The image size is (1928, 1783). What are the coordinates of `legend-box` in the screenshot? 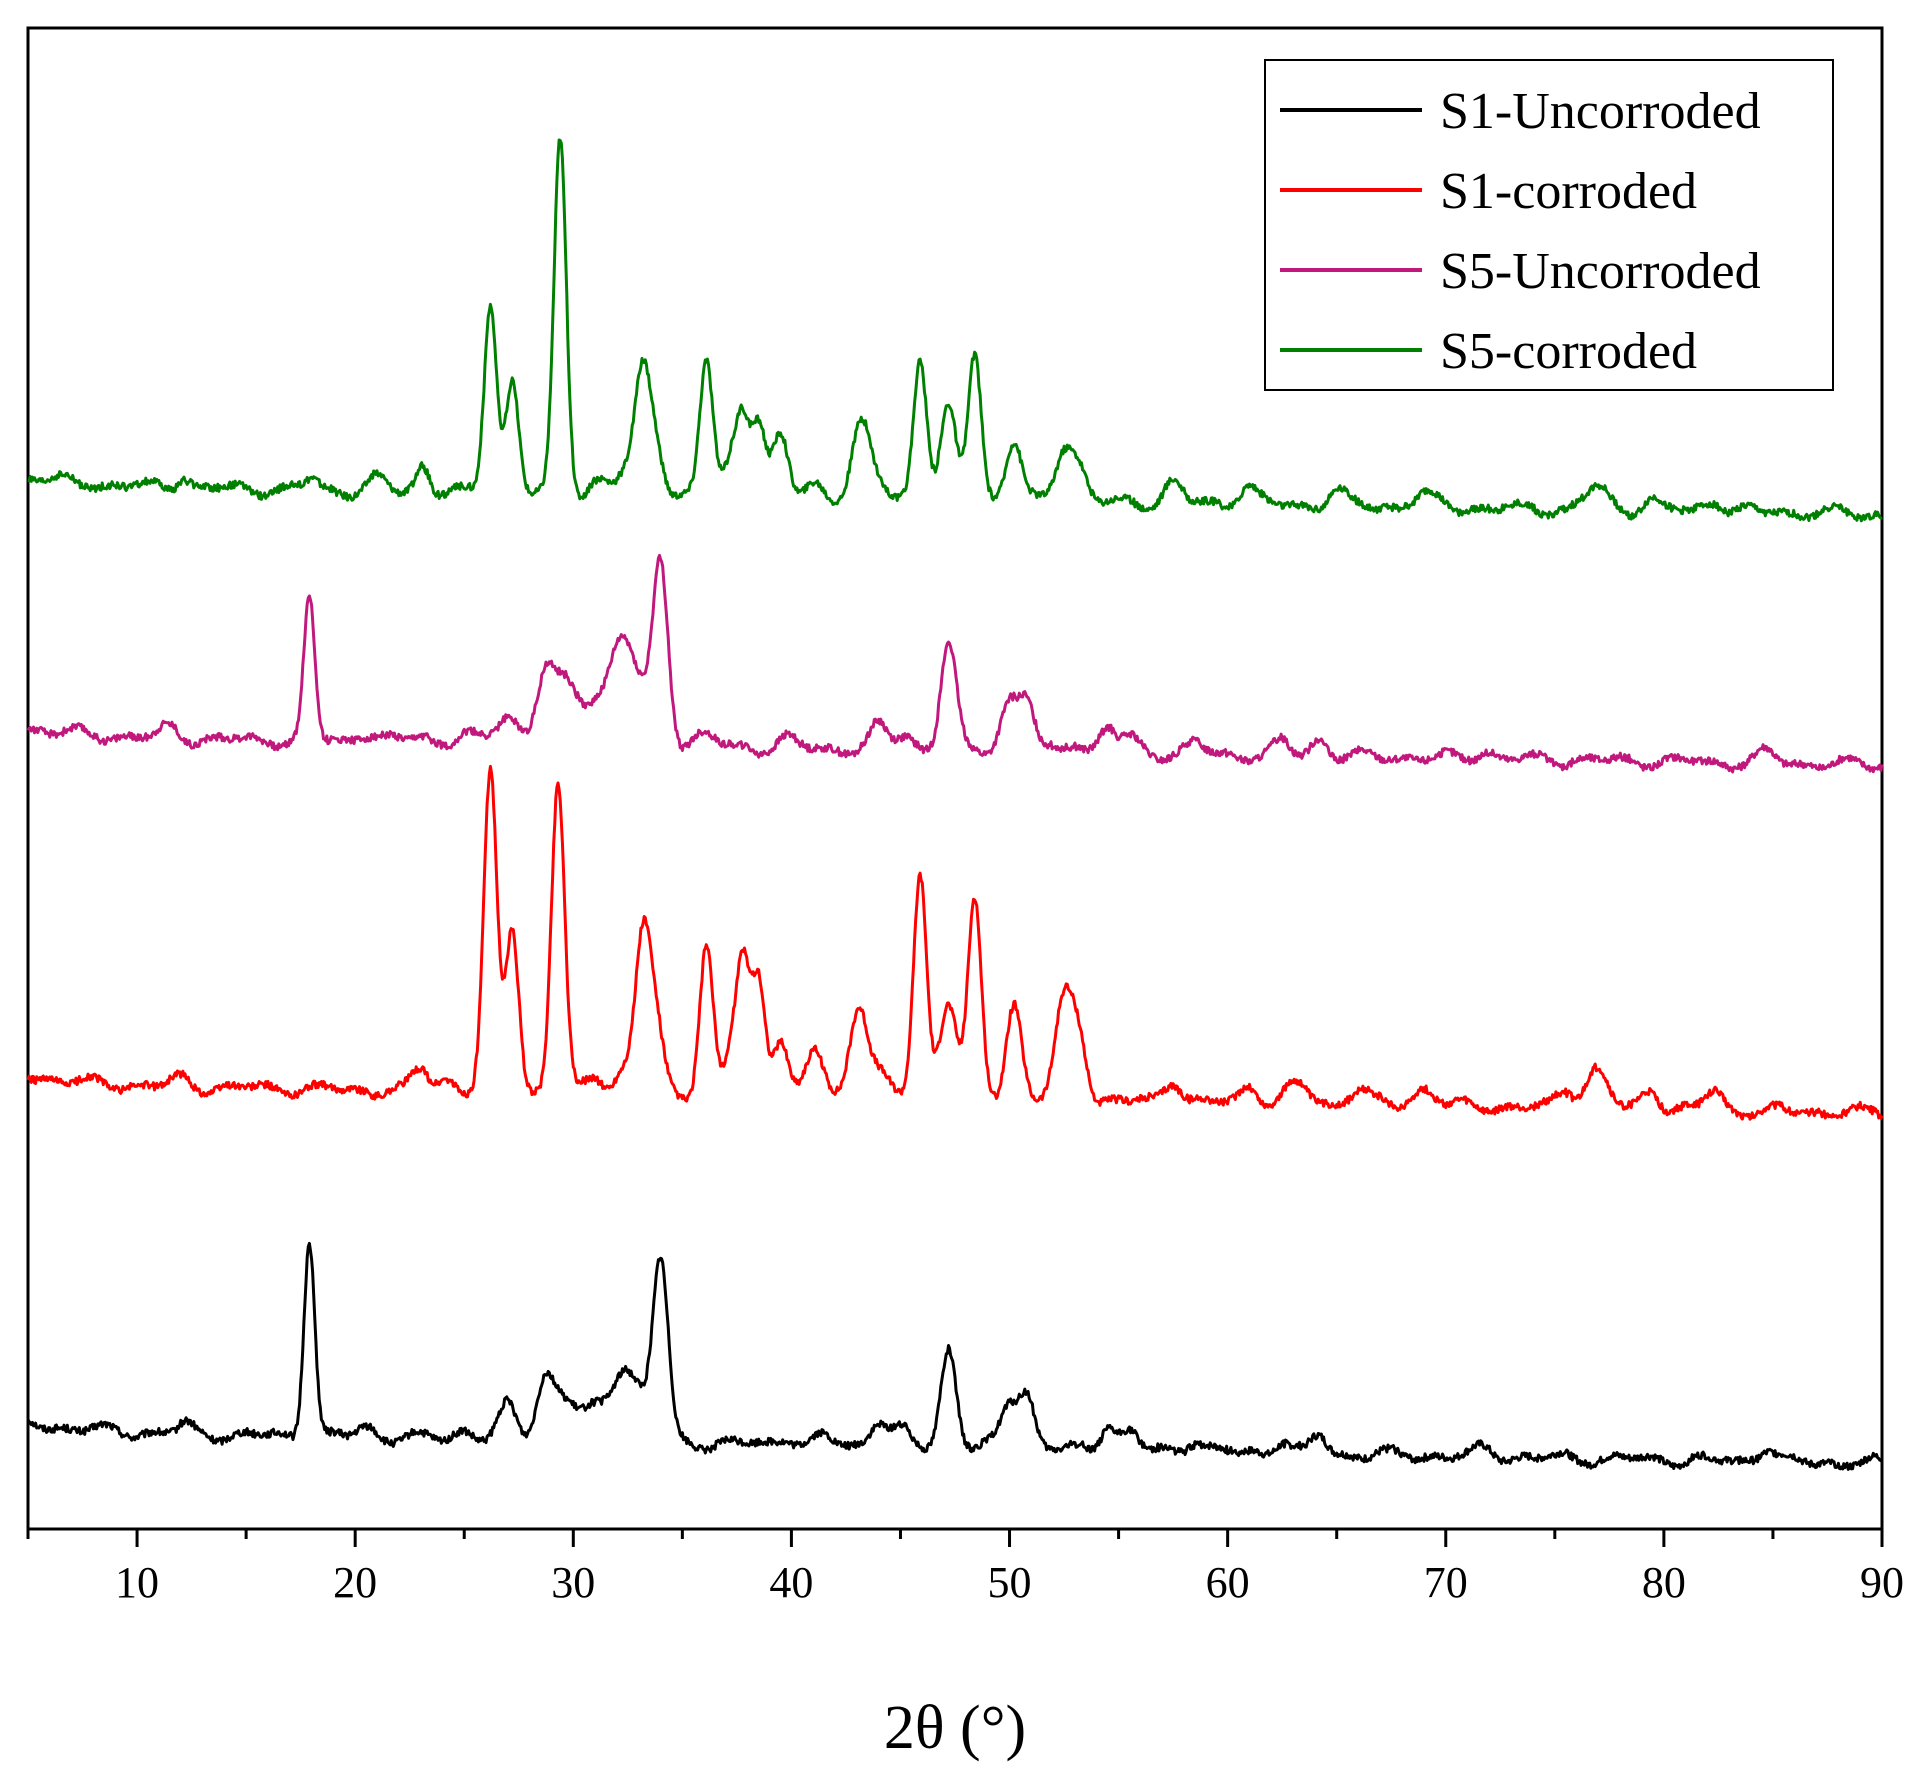 It's located at (1549, 225).